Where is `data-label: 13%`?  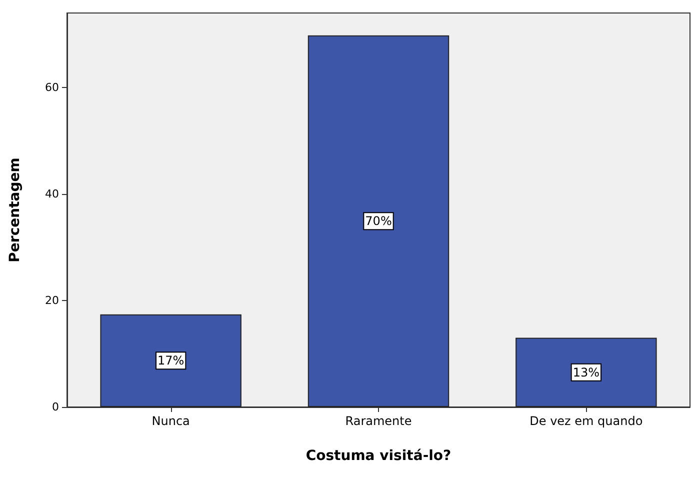
data-label: 13% is located at coordinates (586, 372).